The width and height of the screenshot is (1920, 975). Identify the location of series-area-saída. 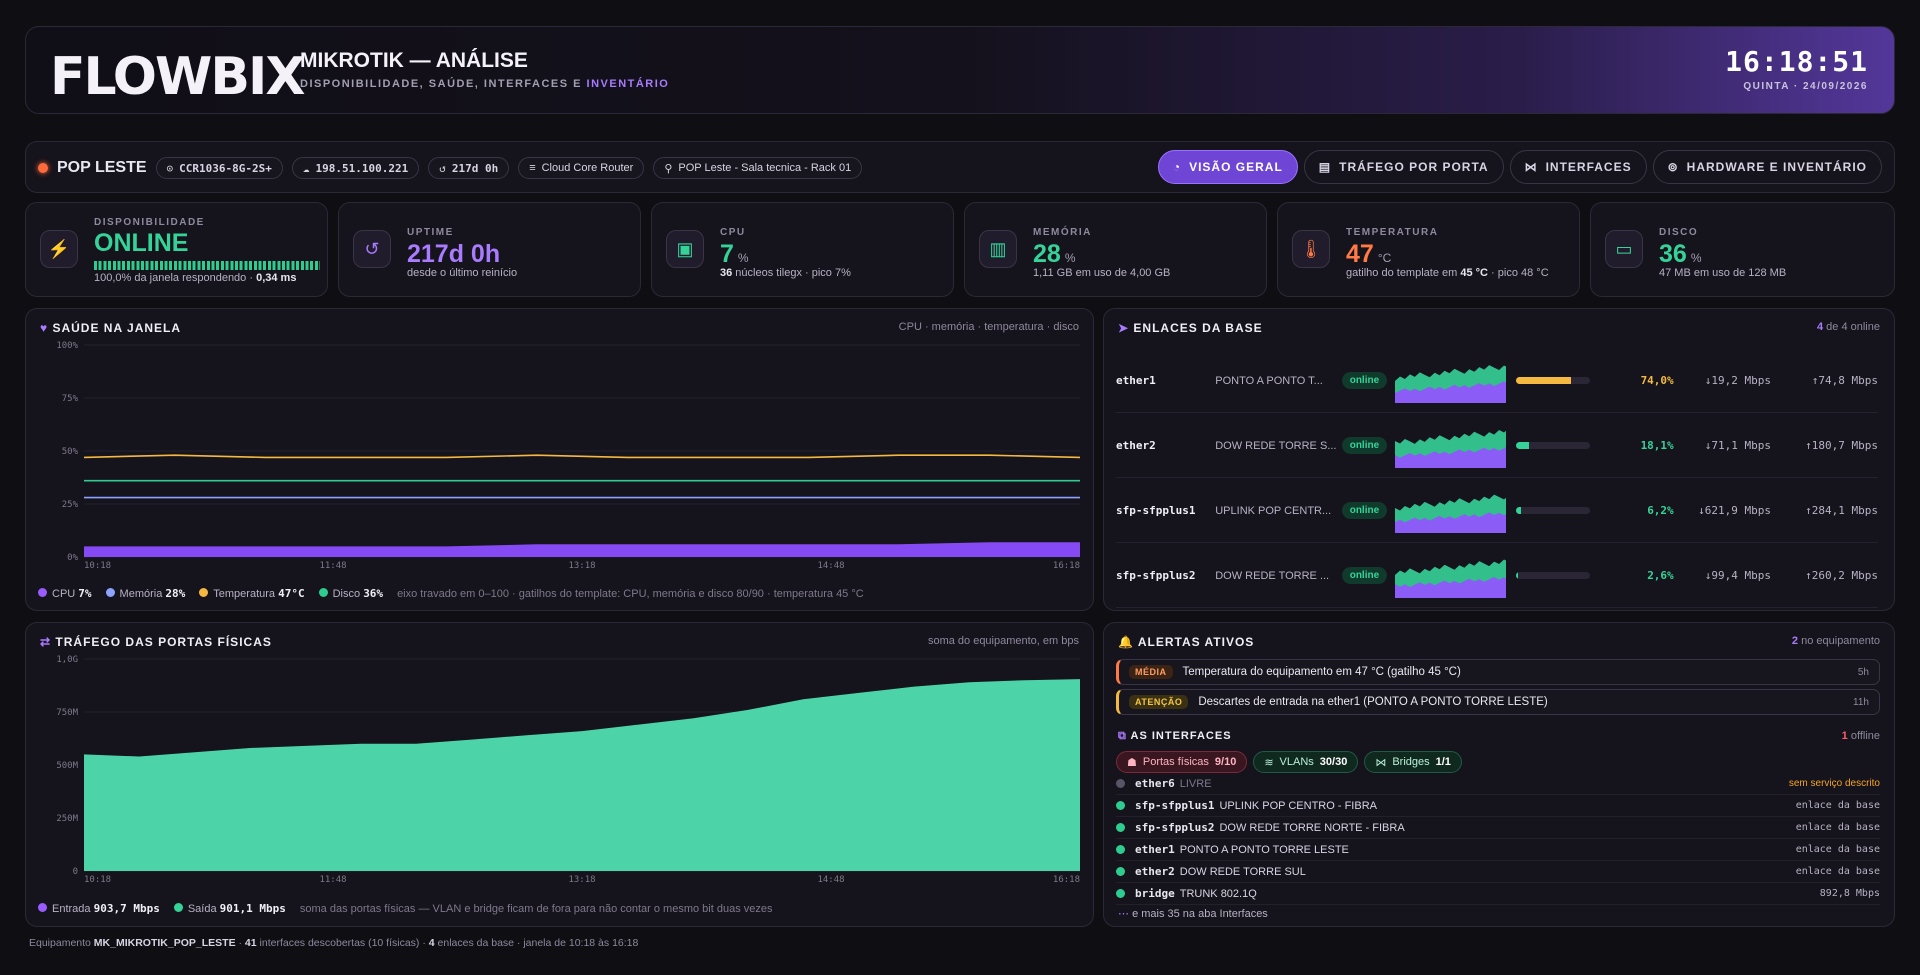
(582, 775).